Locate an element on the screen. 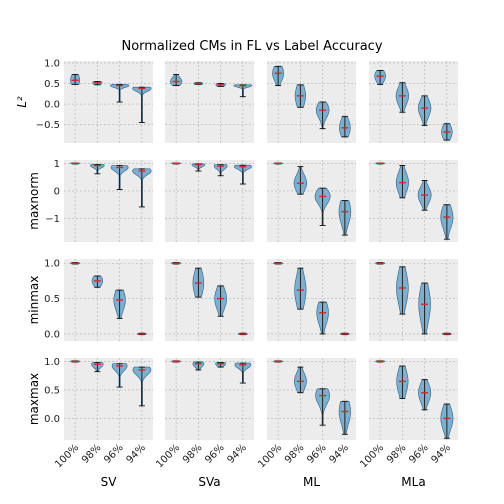  subplot: 1 0 −1 is located at coordinates (99, 200).